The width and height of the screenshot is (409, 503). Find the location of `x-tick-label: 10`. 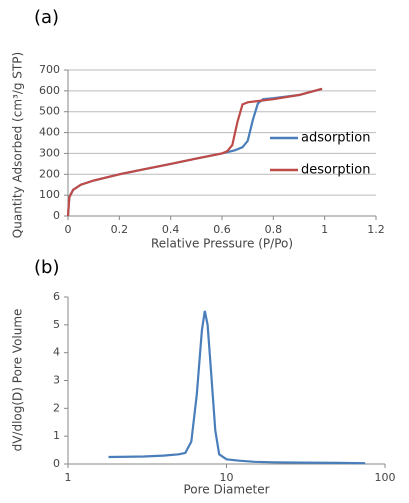

x-tick-label: 10 is located at coordinates (227, 477).